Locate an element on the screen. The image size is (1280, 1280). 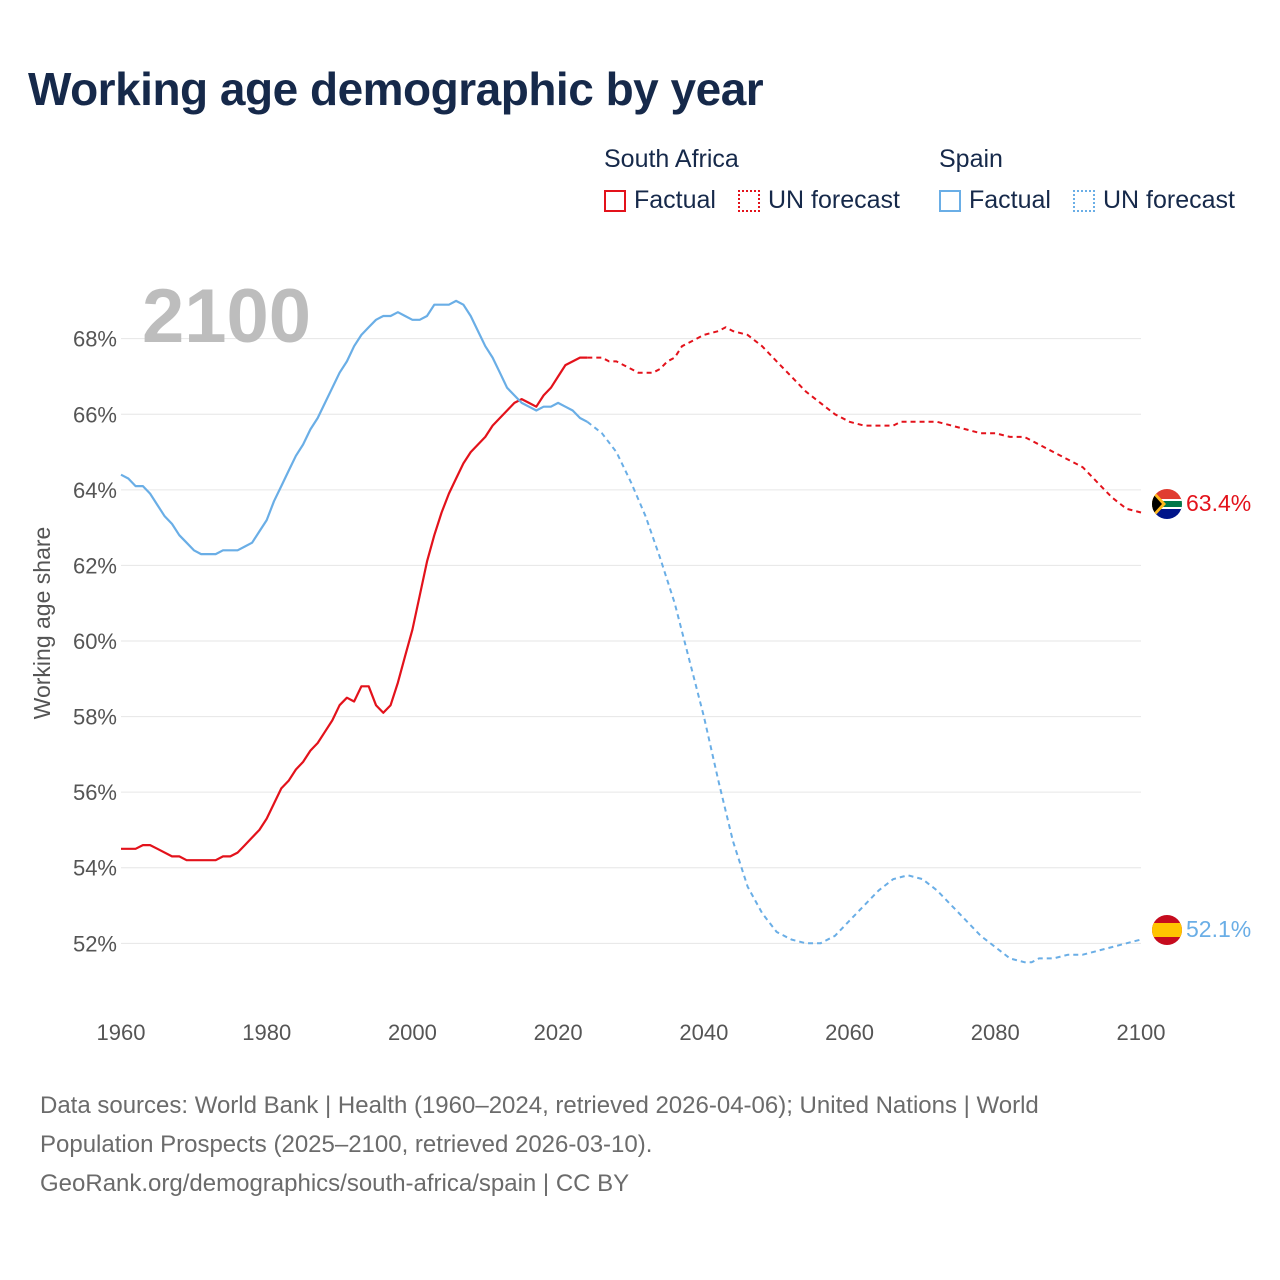
y-tick-label: 56% is located at coordinates (95, 792).